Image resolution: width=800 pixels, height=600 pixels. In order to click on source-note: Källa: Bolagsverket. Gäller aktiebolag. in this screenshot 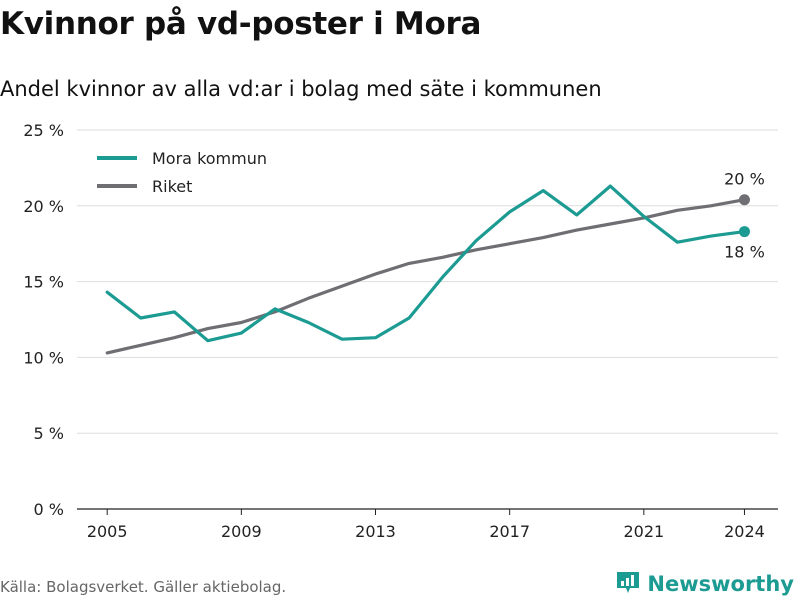, I will do `click(143, 587)`.